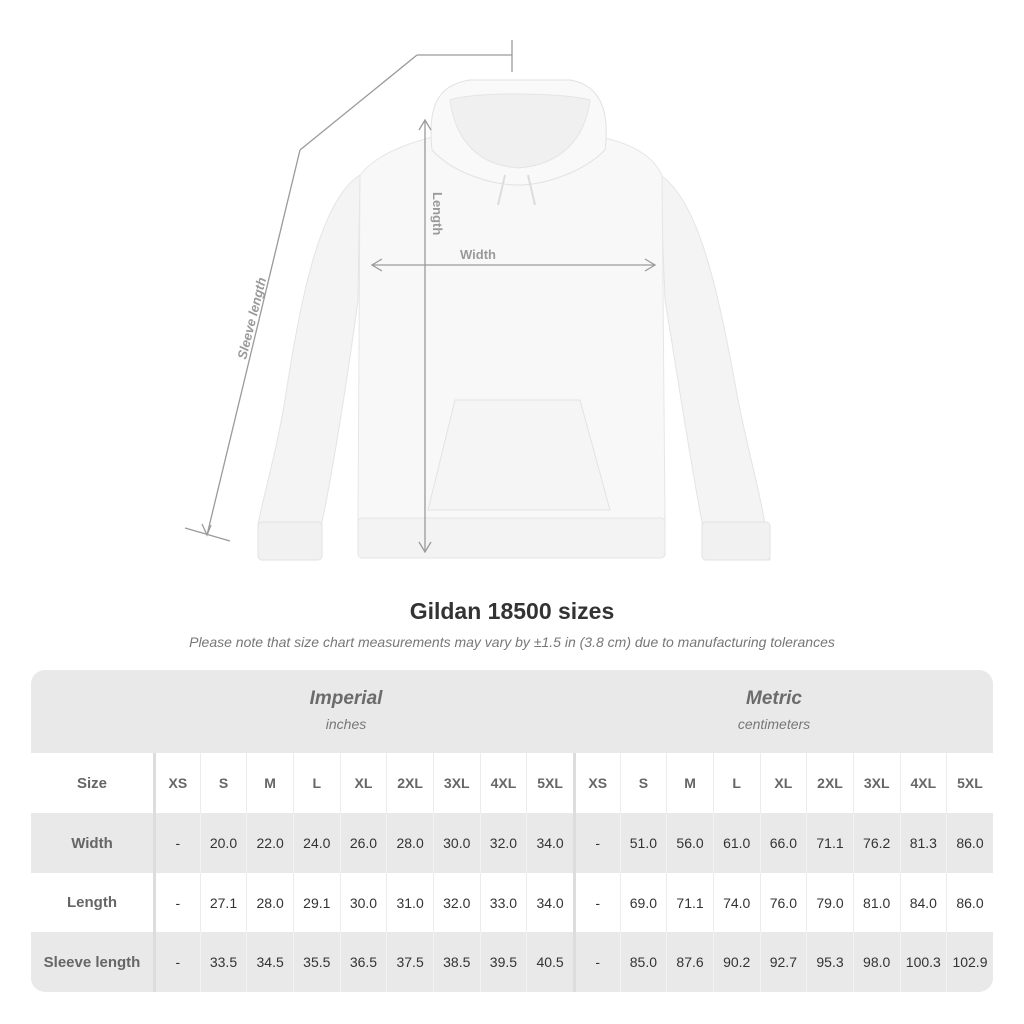 Image resolution: width=1024 pixels, height=1024 pixels. Describe the element at coordinates (346, 724) in the screenshot. I see `group-unit: inches` at that location.